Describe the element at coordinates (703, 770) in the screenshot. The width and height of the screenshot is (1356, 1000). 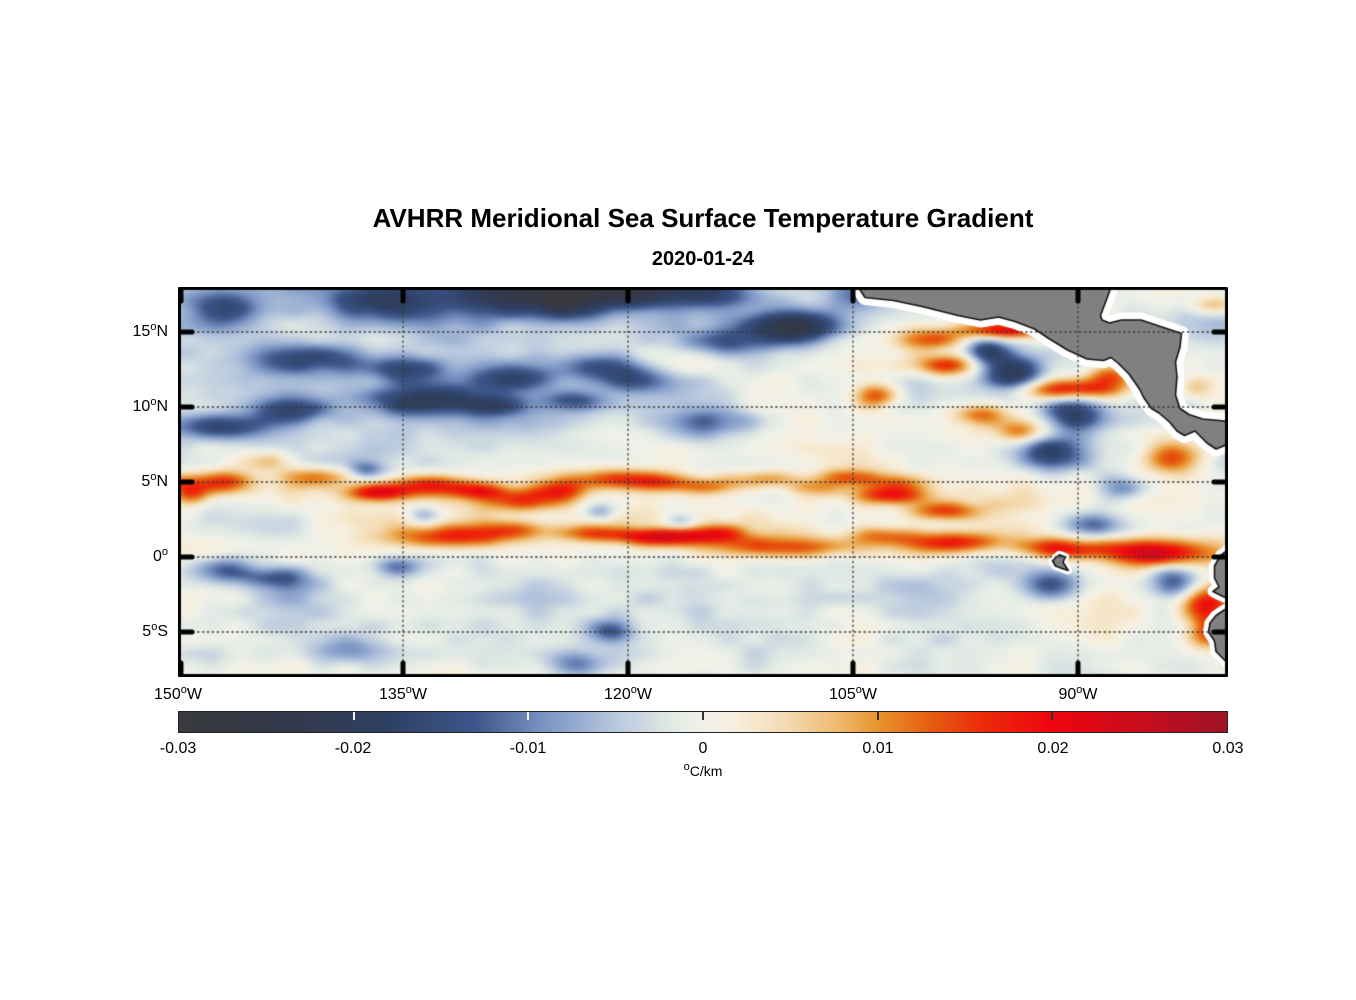
I see `colorbar-unit-label: oC/km` at that location.